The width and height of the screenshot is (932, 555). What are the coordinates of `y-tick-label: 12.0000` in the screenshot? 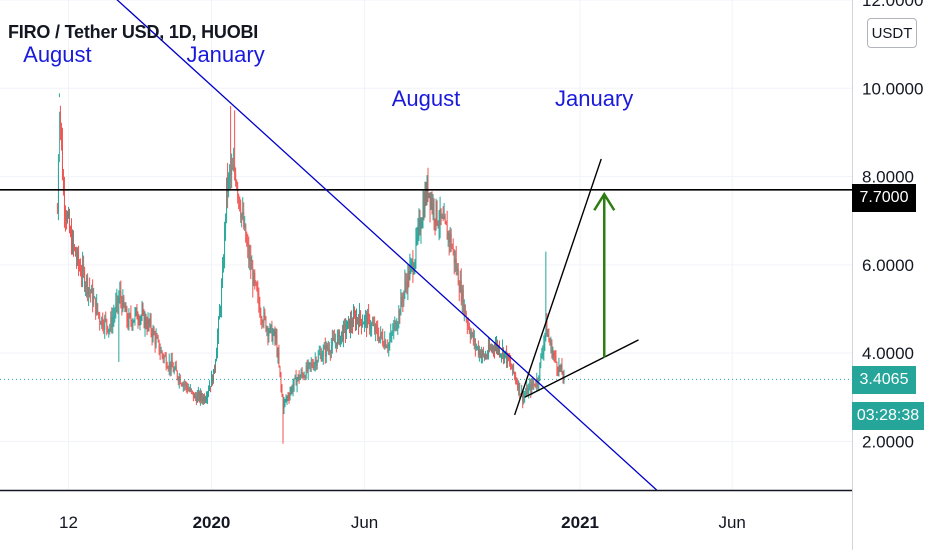 It's located at (892, 5).